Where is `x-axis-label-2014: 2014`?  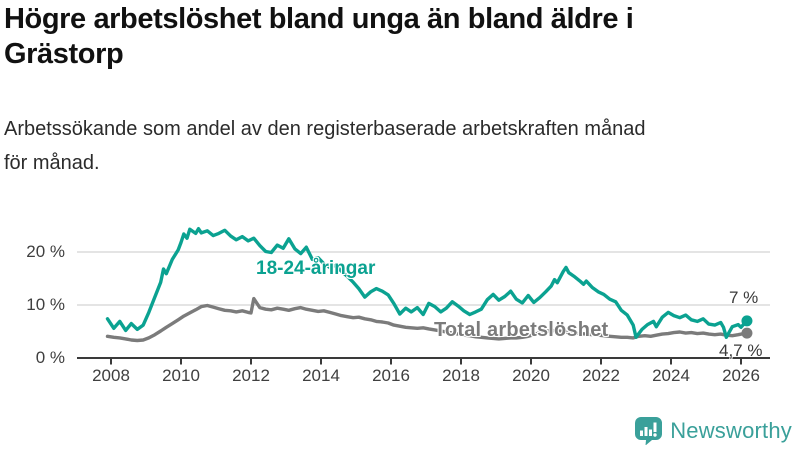 x-axis-label-2014: 2014 is located at coordinates (321, 375).